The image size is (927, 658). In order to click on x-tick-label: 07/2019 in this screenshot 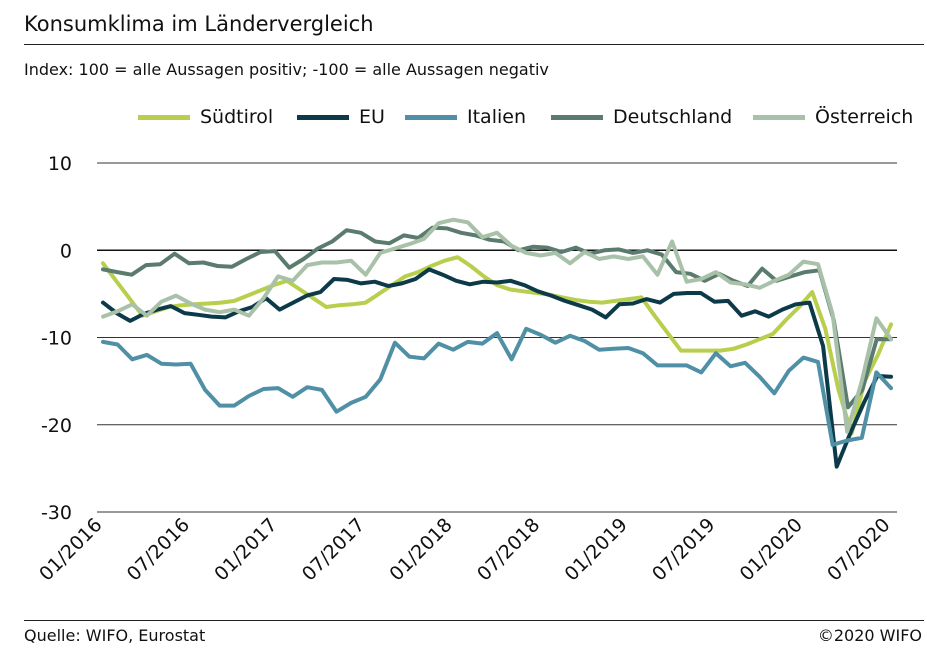, I will do `click(683, 549)`.